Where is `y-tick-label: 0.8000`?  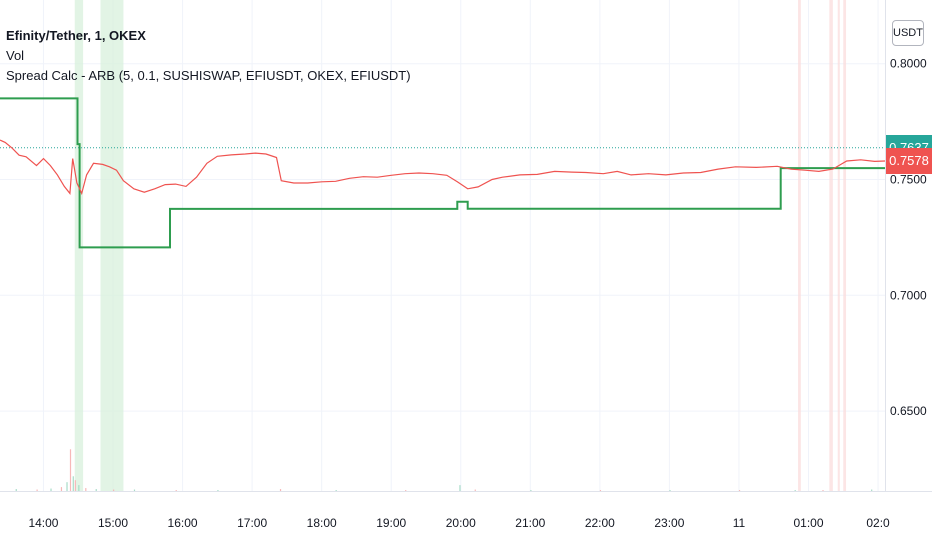
y-tick-label: 0.8000 is located at coordinates (908, 64).